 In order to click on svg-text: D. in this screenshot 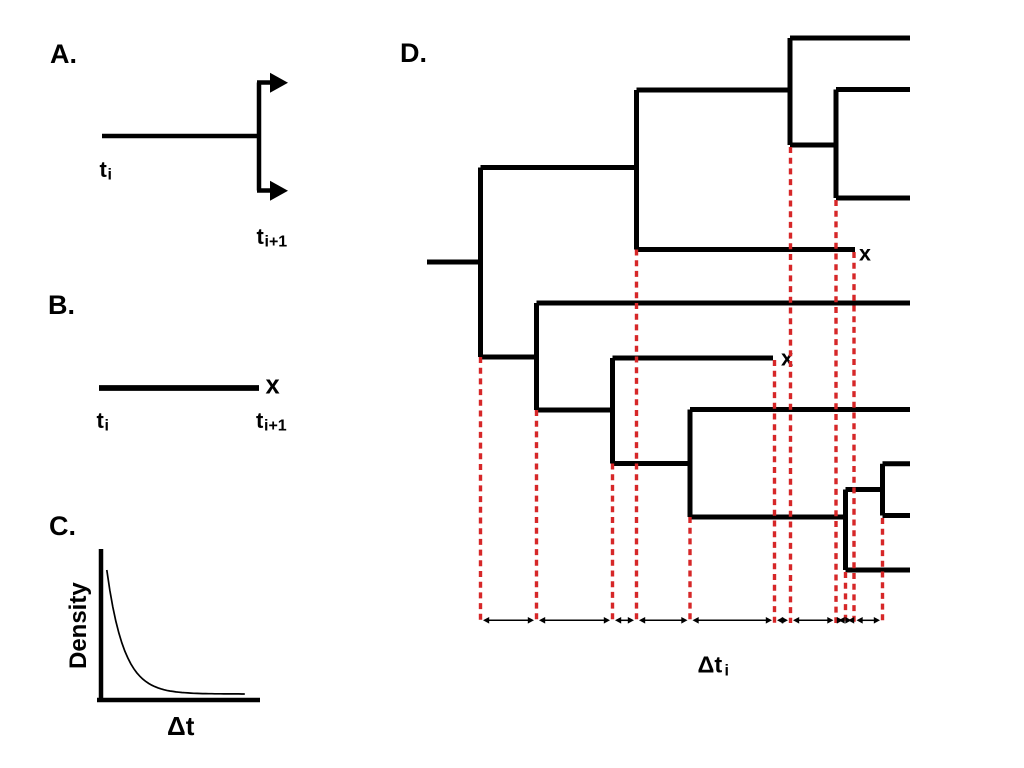, I will do `click(413, 53)`.